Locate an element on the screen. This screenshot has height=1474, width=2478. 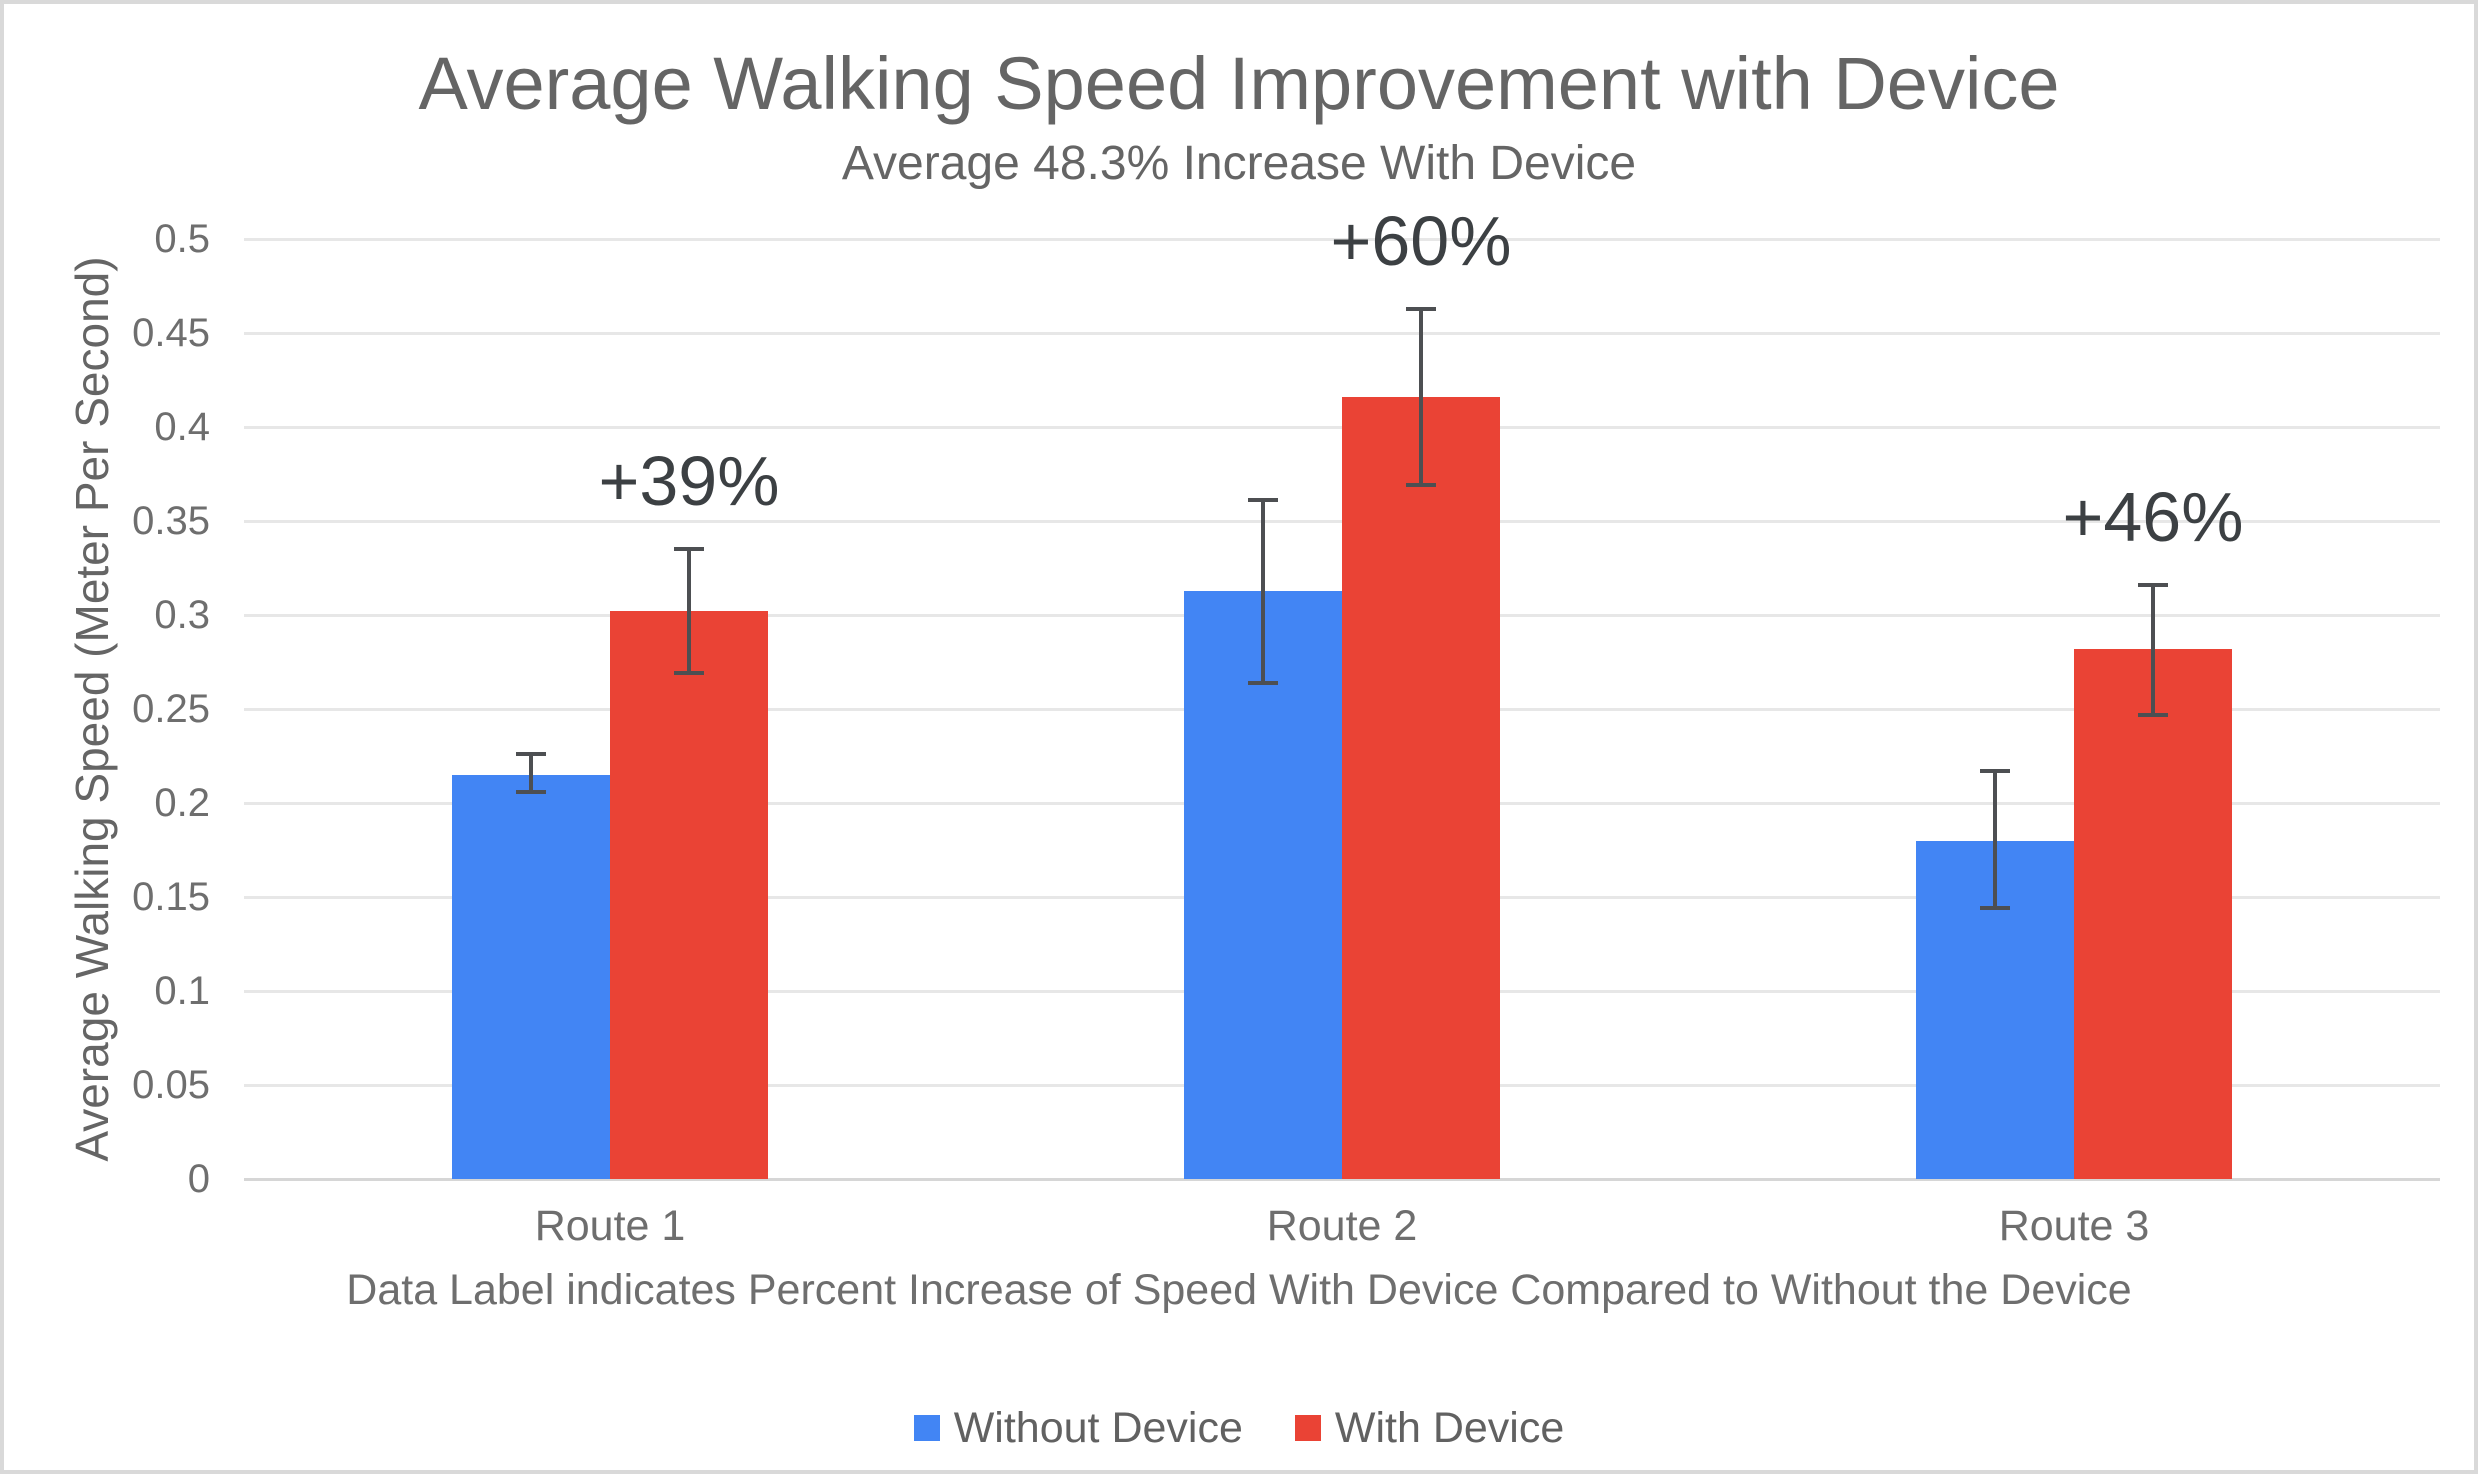
legend-item-without-device: Without Device is located at coordinates (1078, 1428).